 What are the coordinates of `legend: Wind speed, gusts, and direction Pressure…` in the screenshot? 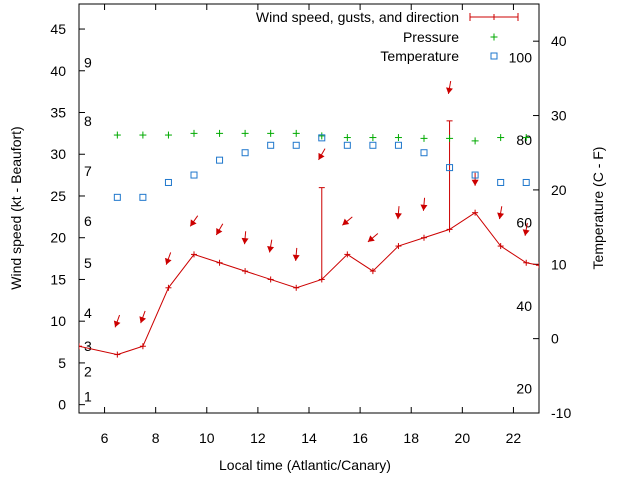 It's located at (387, 36).